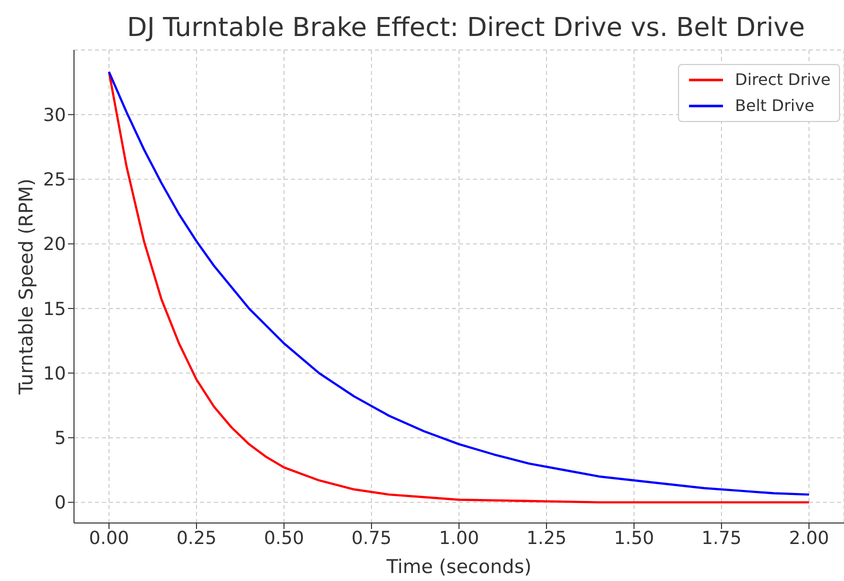 This screenshot has width=844, height=581. Describe the element at coordinates (721, 538) in the screenshot. I see `x-tick-label: 1.75` at that location.